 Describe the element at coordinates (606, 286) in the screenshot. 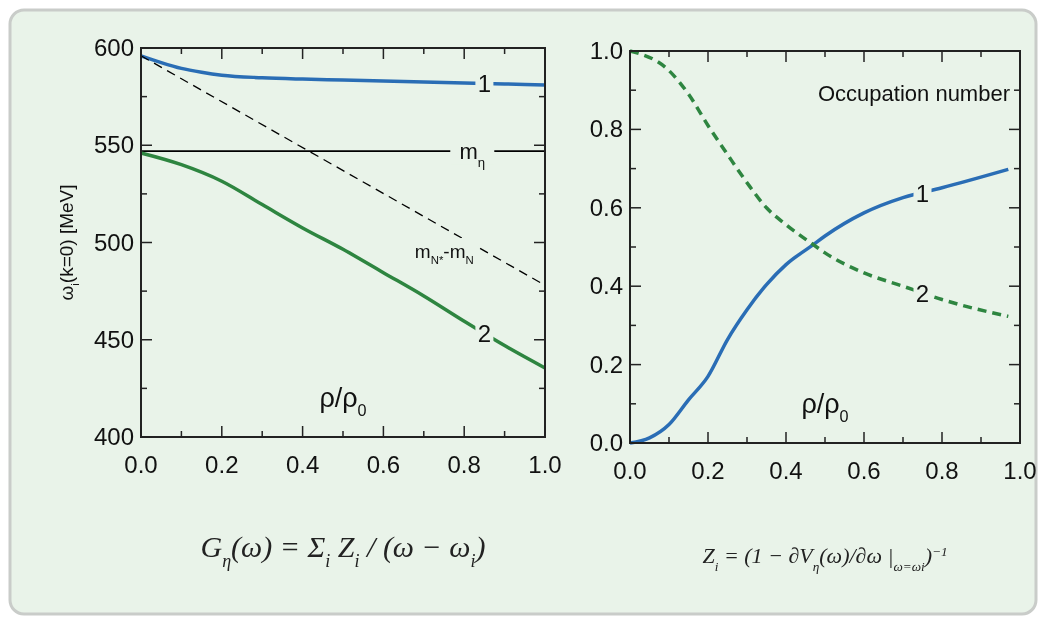

I see `y-tick-label: 0.4` at that location.